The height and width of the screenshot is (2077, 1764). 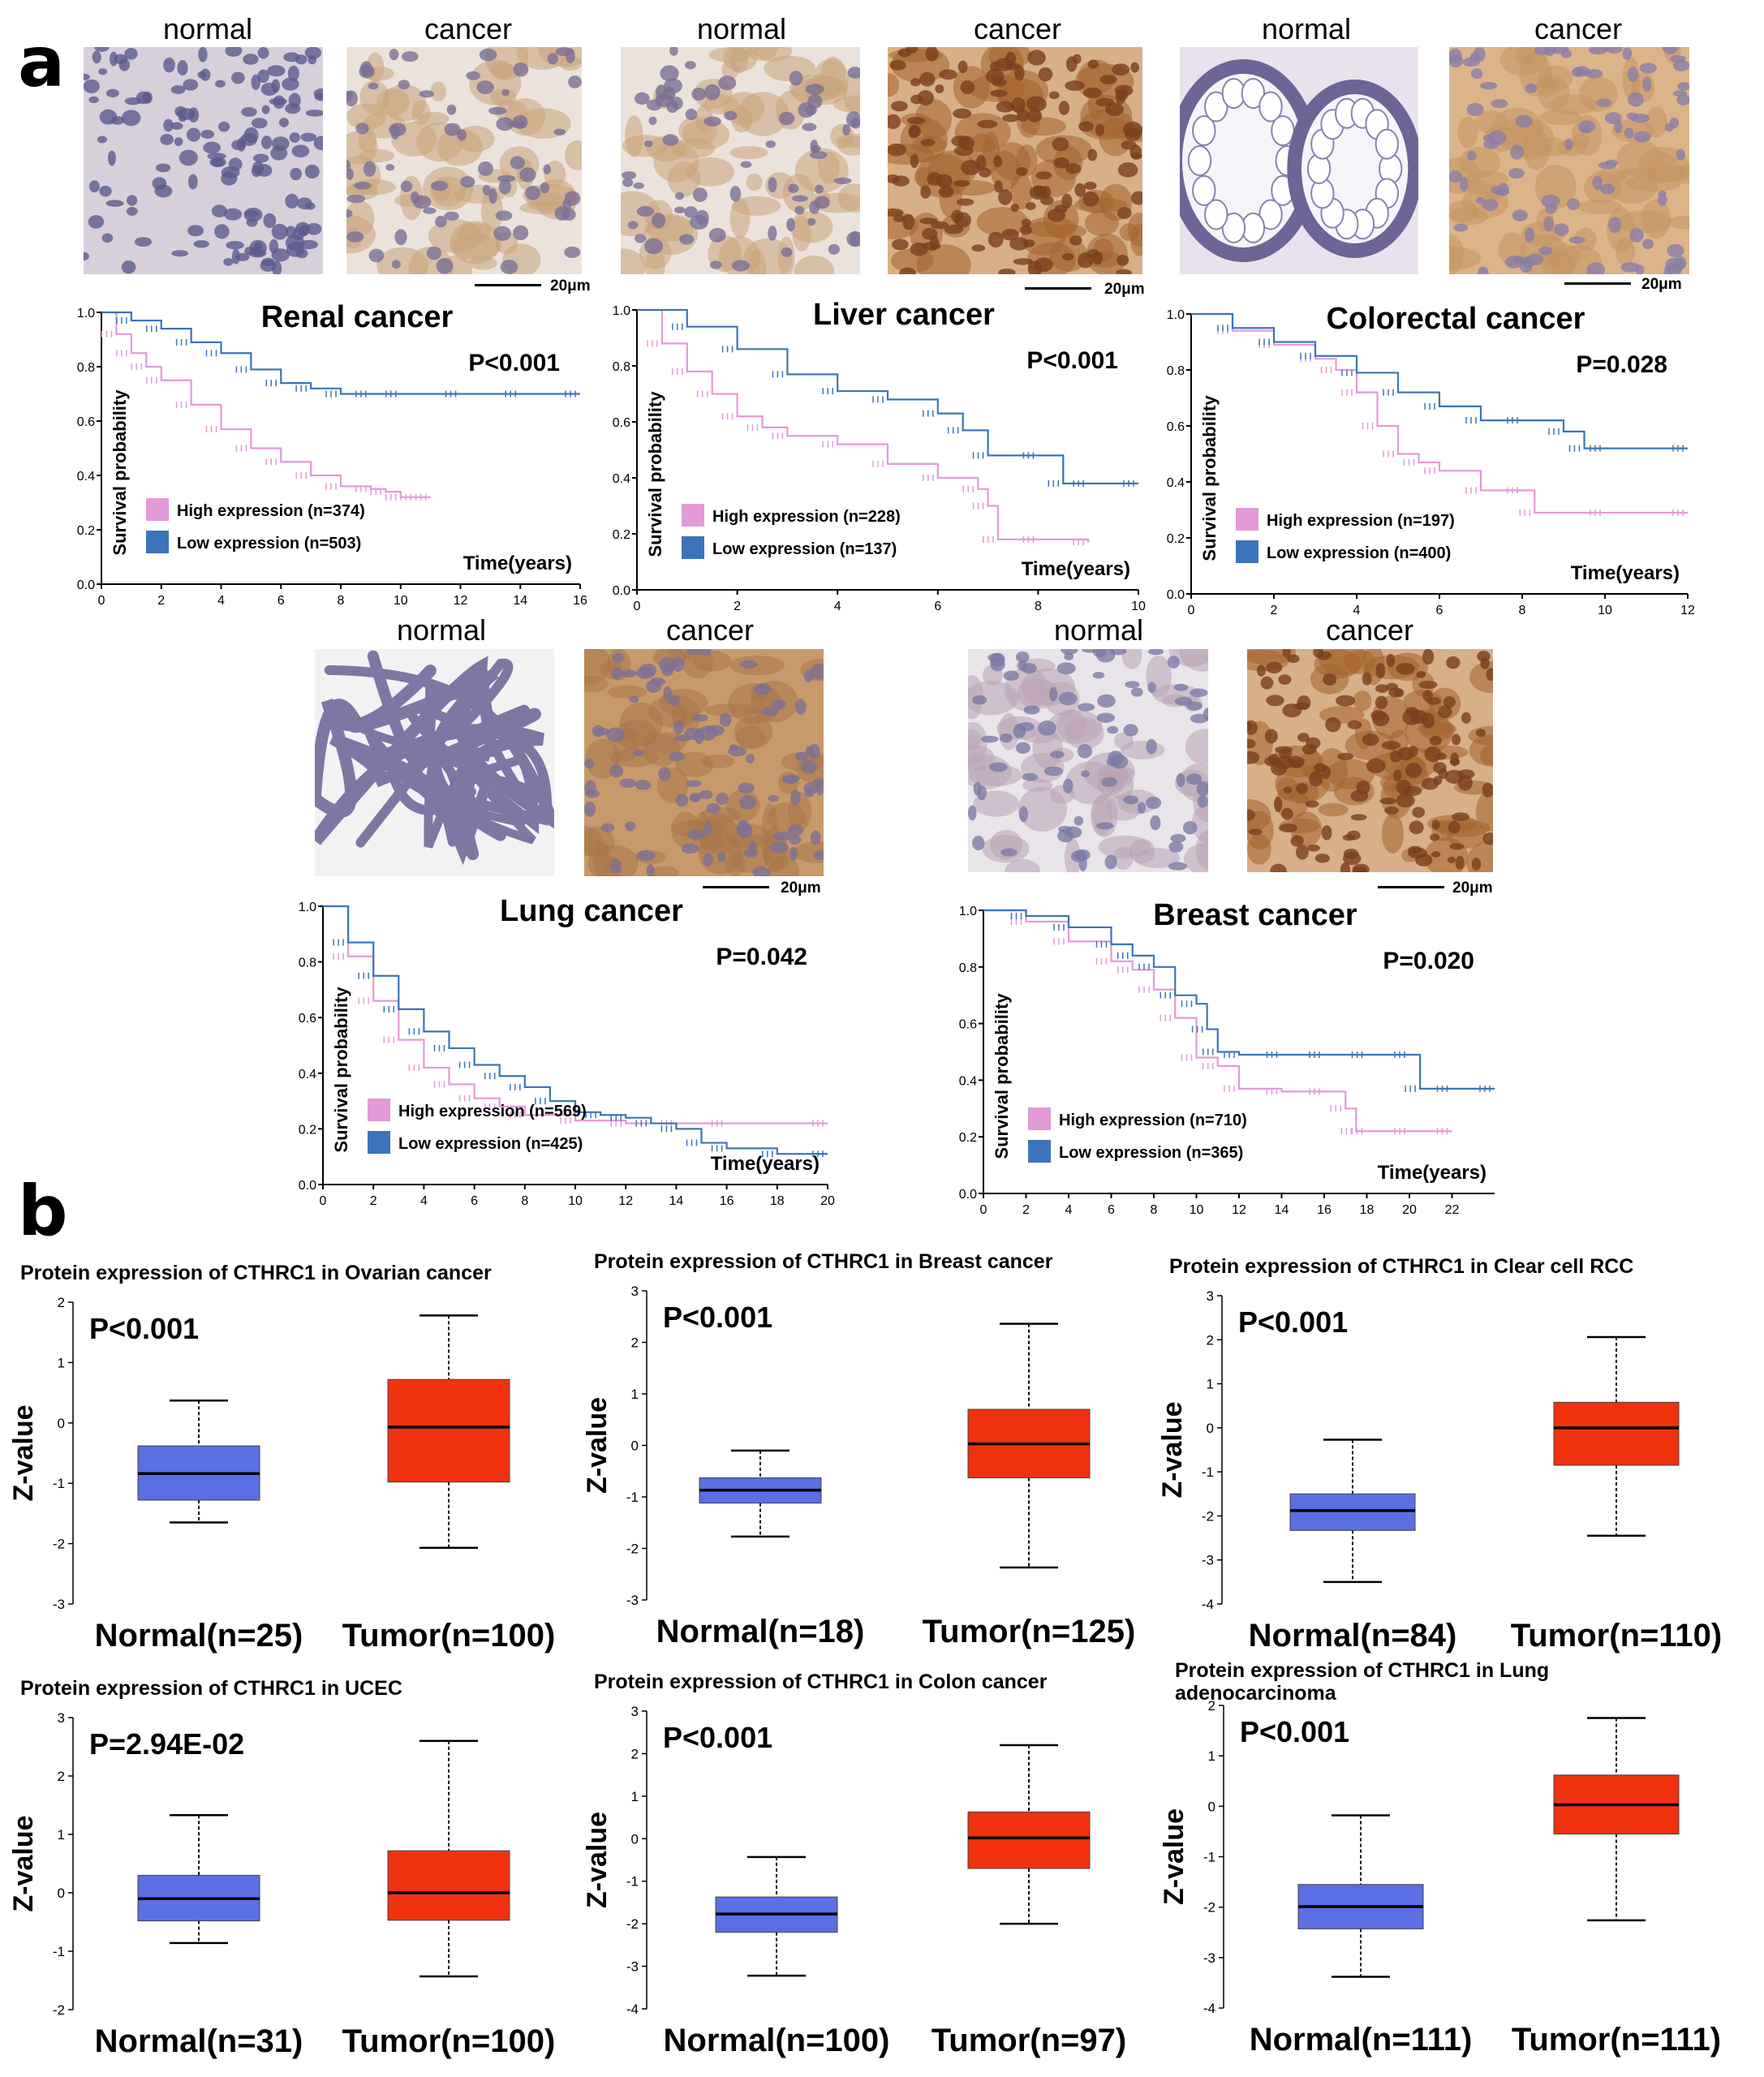 I want to click on boxplot-ylabel: Z-value, so click(x=1174, y=1856).